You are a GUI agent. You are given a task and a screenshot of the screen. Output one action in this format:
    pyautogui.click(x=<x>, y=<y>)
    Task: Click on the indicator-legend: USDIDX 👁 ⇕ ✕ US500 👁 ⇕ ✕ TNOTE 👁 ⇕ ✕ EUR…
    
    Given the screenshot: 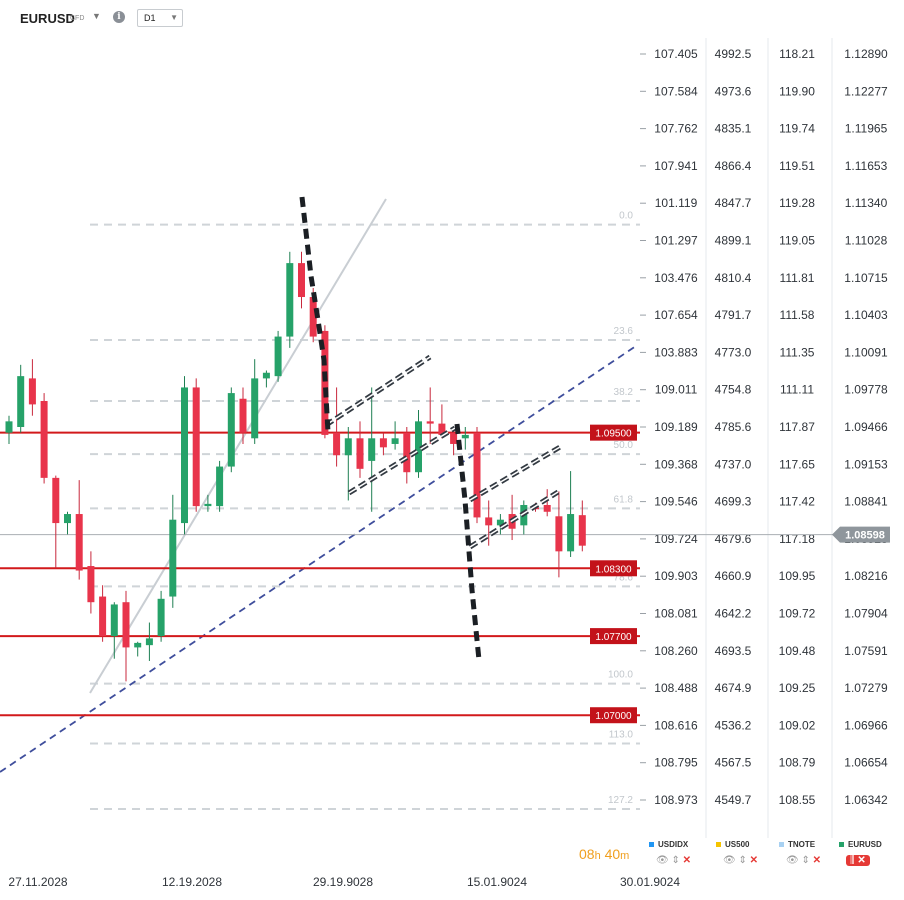 What is the action you would take?
    pyautogui.click(x=772, y=858)
    